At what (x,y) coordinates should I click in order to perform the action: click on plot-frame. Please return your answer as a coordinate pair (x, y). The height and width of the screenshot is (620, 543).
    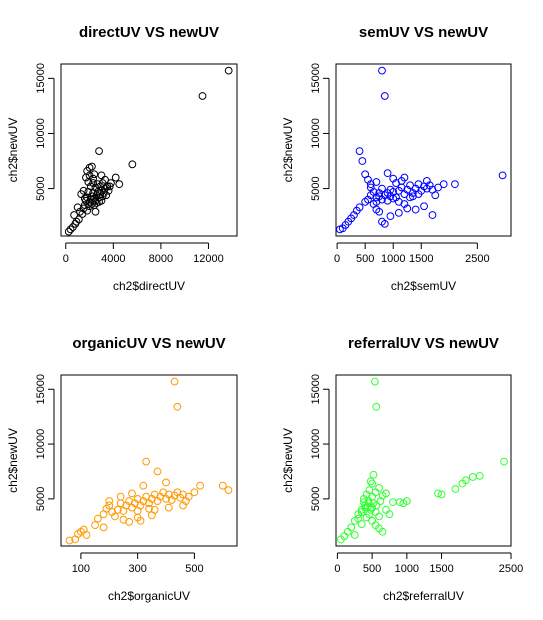
    Looking at the image, I should click on (423, 460).